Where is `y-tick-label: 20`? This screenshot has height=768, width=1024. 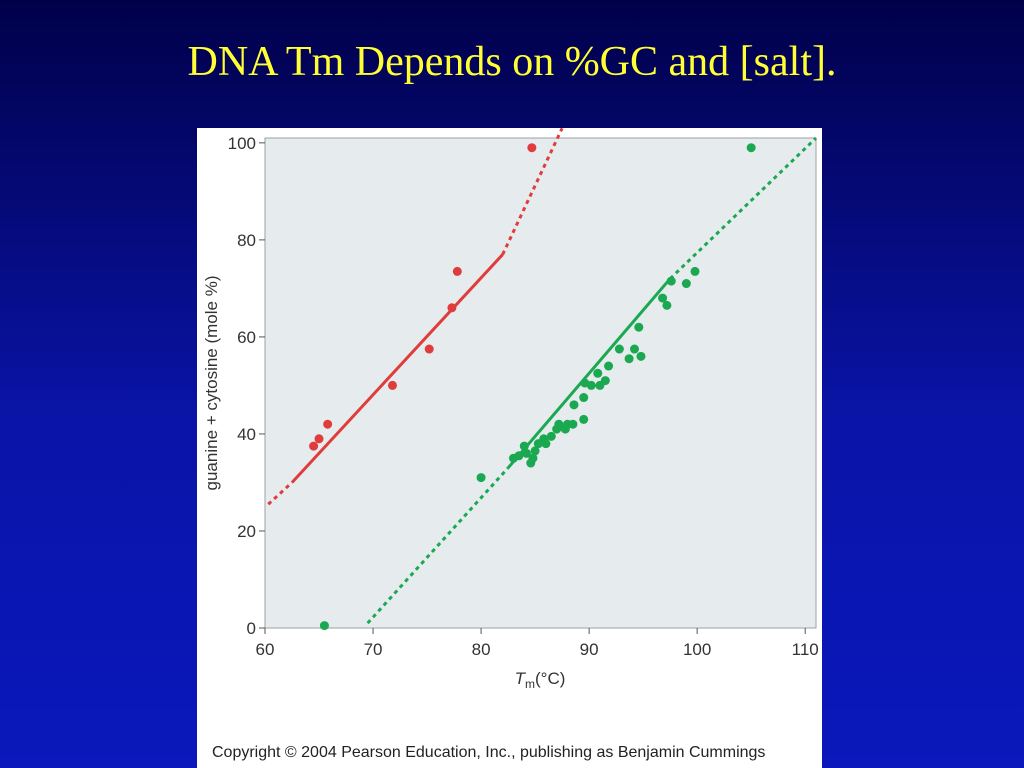
y-tick-label: 20 is located at coordinates (246, 531).